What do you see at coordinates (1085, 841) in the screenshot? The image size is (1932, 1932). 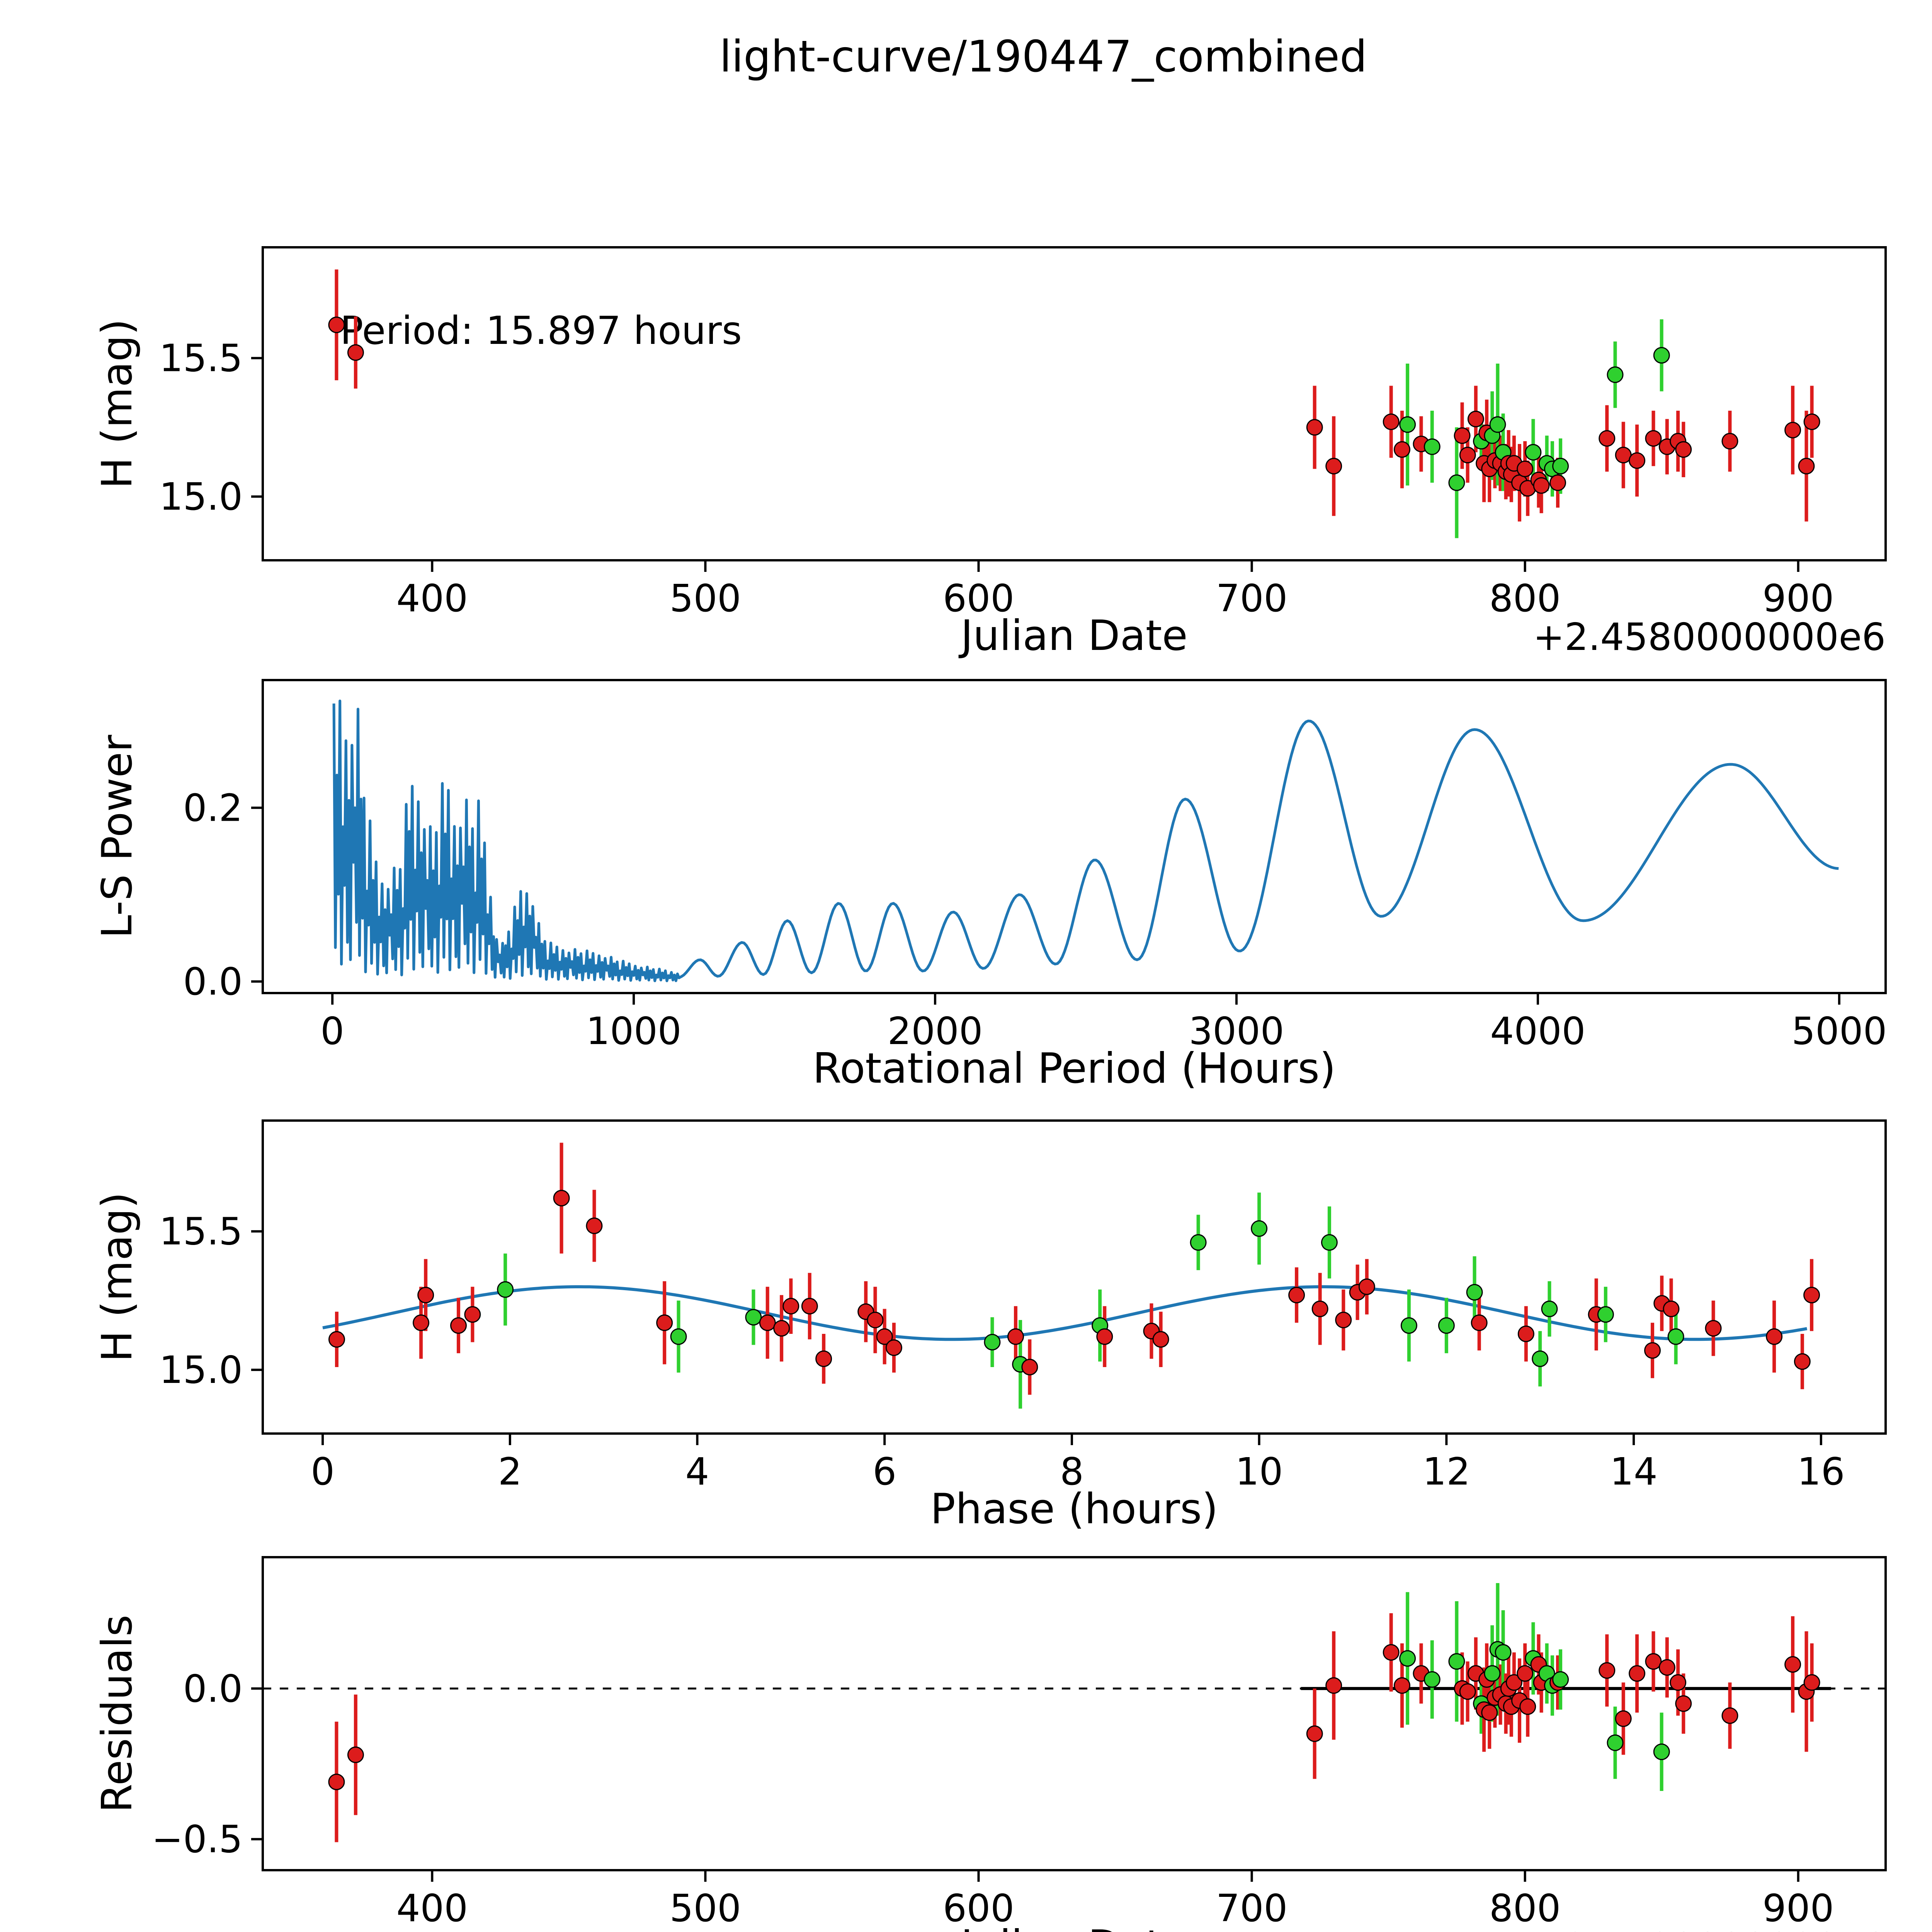 I see `periodogram-line` at bounding box center [1085, 841].